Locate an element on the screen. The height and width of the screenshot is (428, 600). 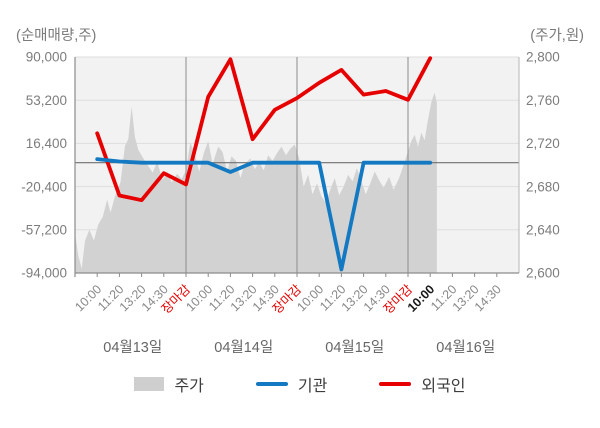
right-tick-label: 2,640 is located at coordinates (543, 230).